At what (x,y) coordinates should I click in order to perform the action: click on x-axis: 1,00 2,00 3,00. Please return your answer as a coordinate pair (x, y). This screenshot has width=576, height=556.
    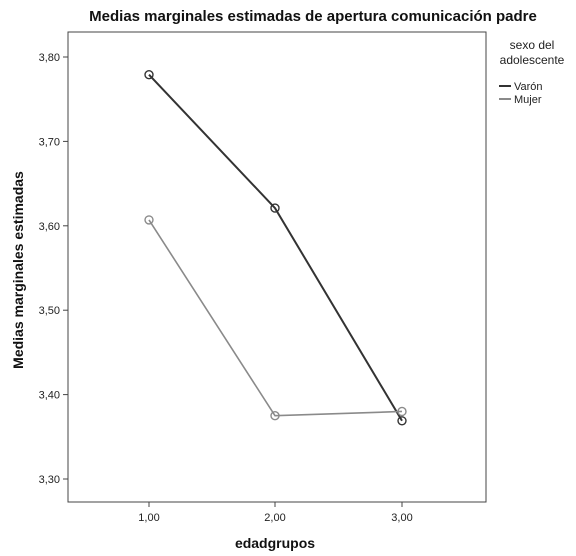
    Looking at the image, I should click on (275, 513).